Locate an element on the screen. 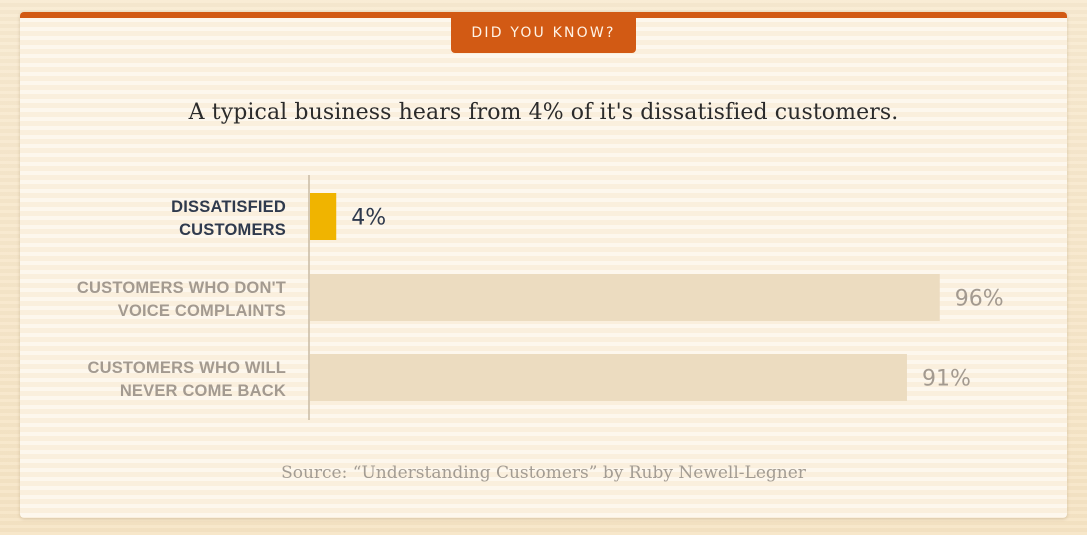 The height and width of the screenshot is (535, 1087). did-you-know-badge: DID YOU KNOW? is located at coordinates (543, 32).